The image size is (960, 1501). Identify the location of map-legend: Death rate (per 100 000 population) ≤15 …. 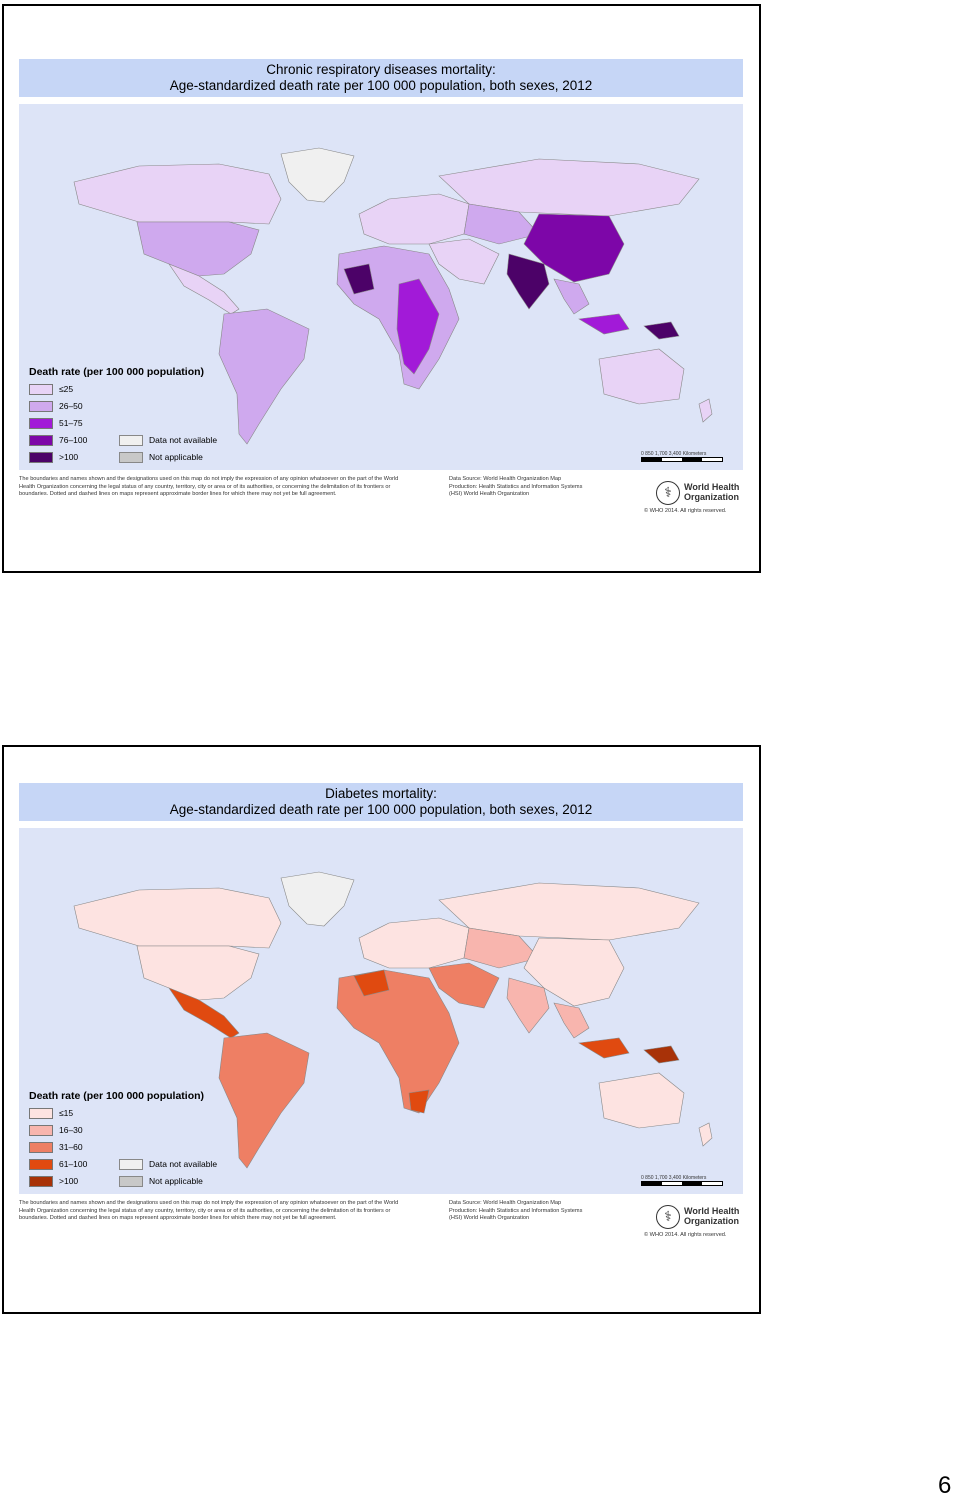
(123, 1140).